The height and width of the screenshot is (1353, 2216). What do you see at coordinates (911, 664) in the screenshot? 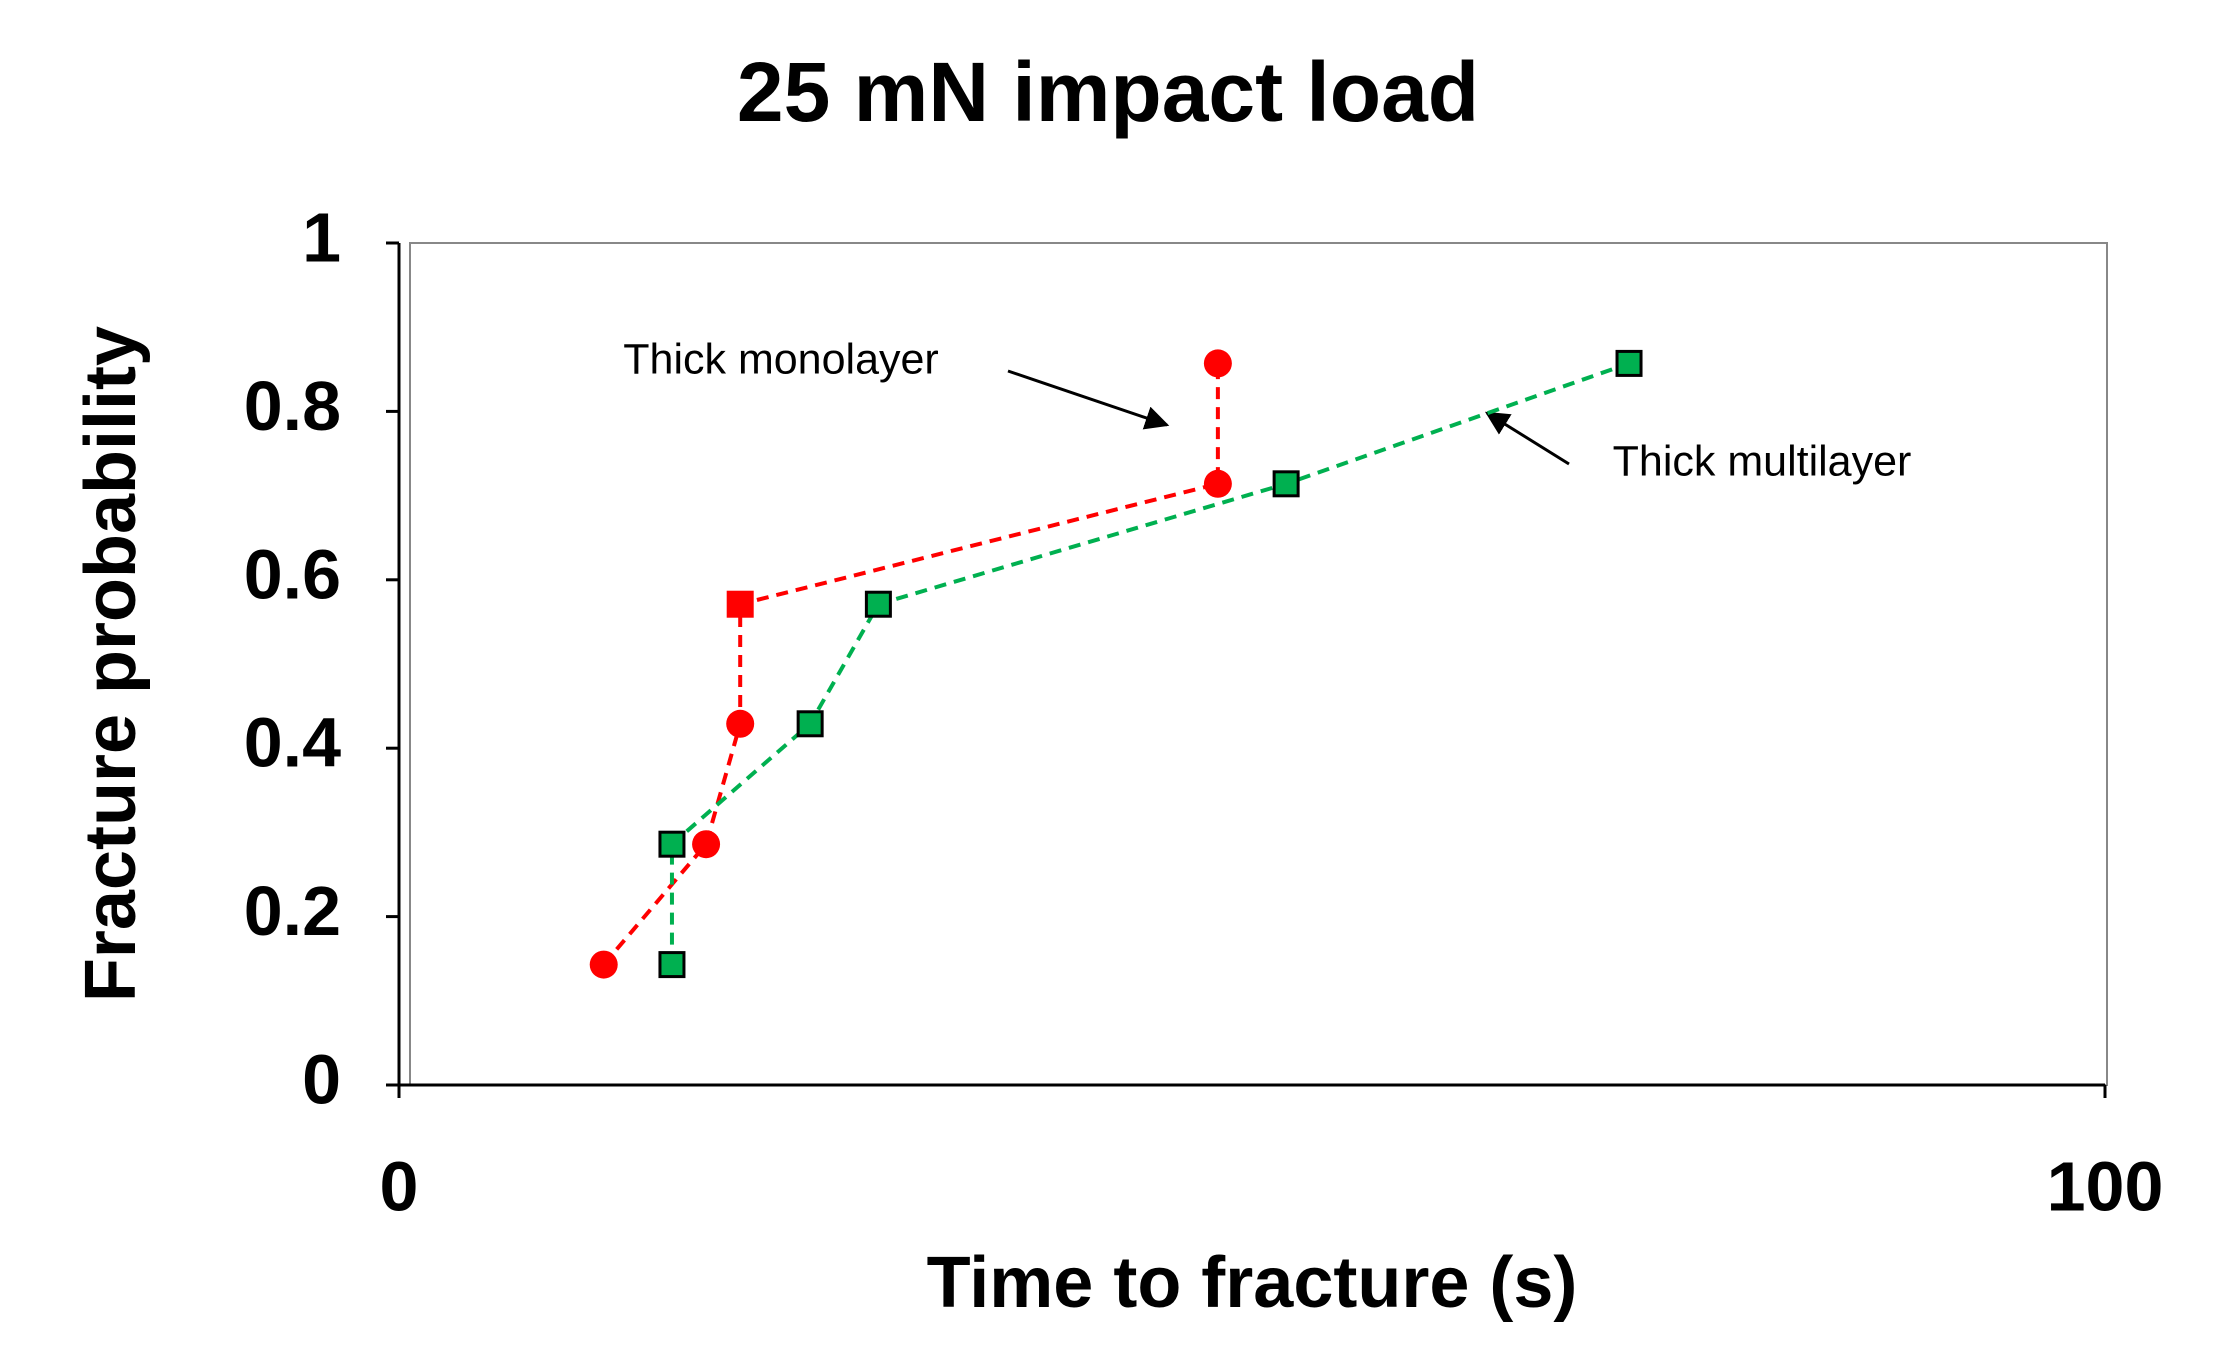
I see `series-line` at bounding box center [911, 664].